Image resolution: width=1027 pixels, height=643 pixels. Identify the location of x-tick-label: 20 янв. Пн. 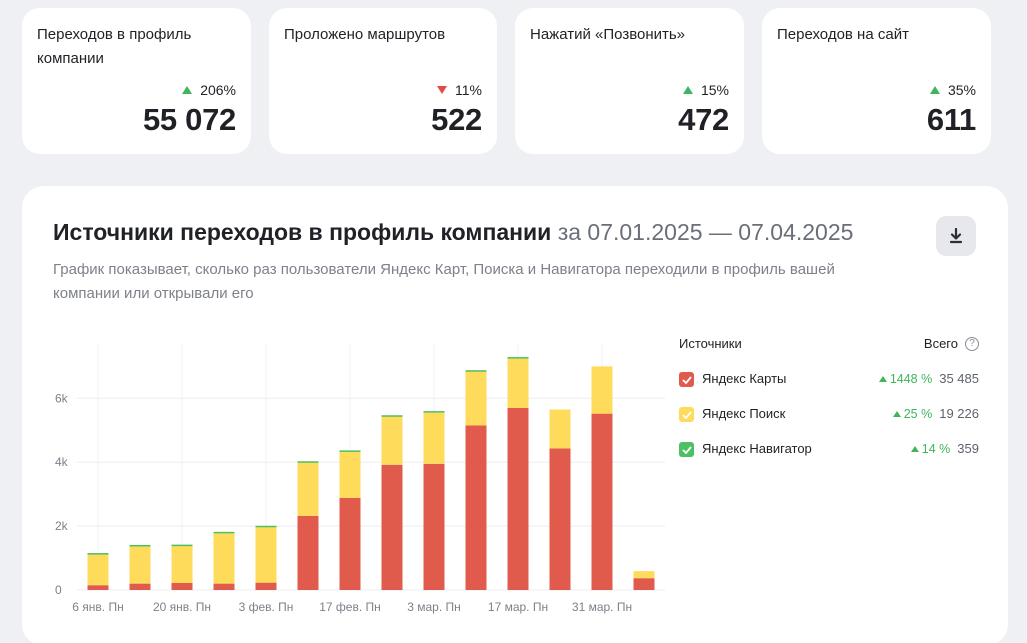
(182, 607).